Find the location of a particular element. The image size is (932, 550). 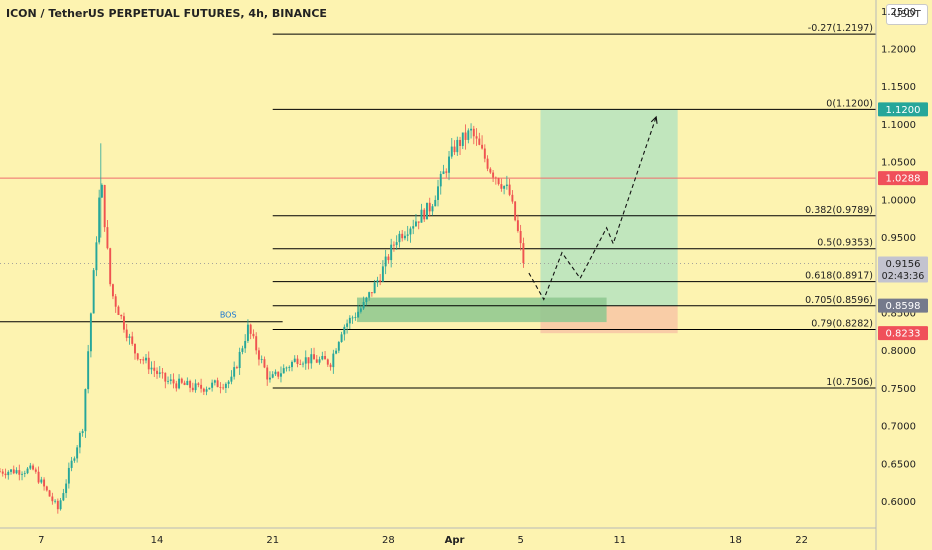

time-tick-label: 18 is located at coordinates (735, 540).